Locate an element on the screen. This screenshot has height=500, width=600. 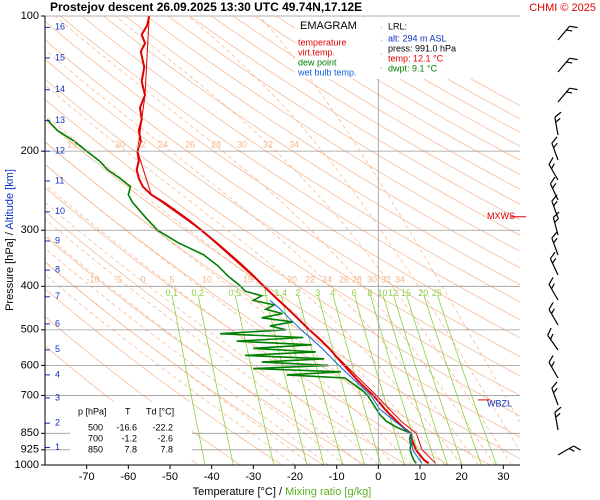
credit: CHMI © 2025 is located at coordinates (562, 8).